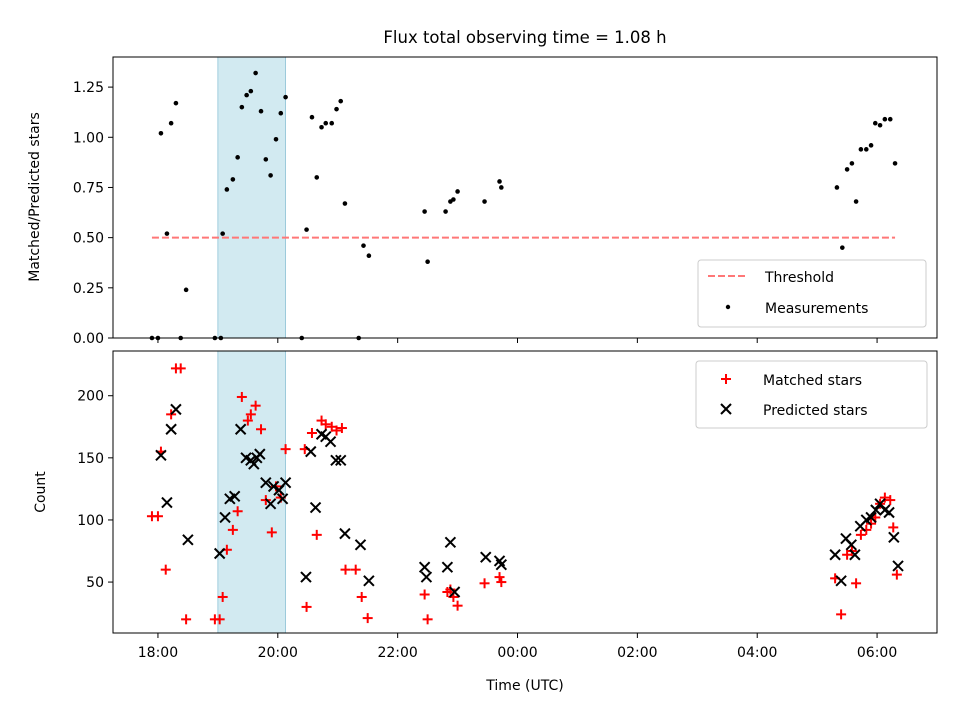 This screenshot has height=720, width=960. What do you see at coordinates (726, 379) in the screenshot?
I see `matched-legend-swatch` at bounding box center [726, 379].